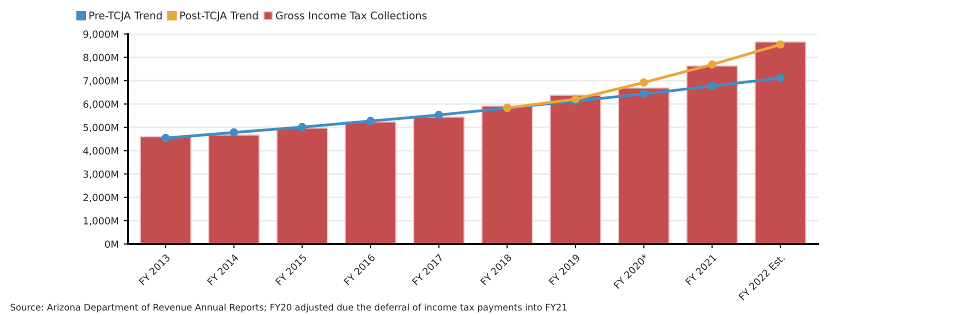  Describe the element at coordinates (100, 174) in the screenshot. I see `y-tick-label: 3,000M` at that location.